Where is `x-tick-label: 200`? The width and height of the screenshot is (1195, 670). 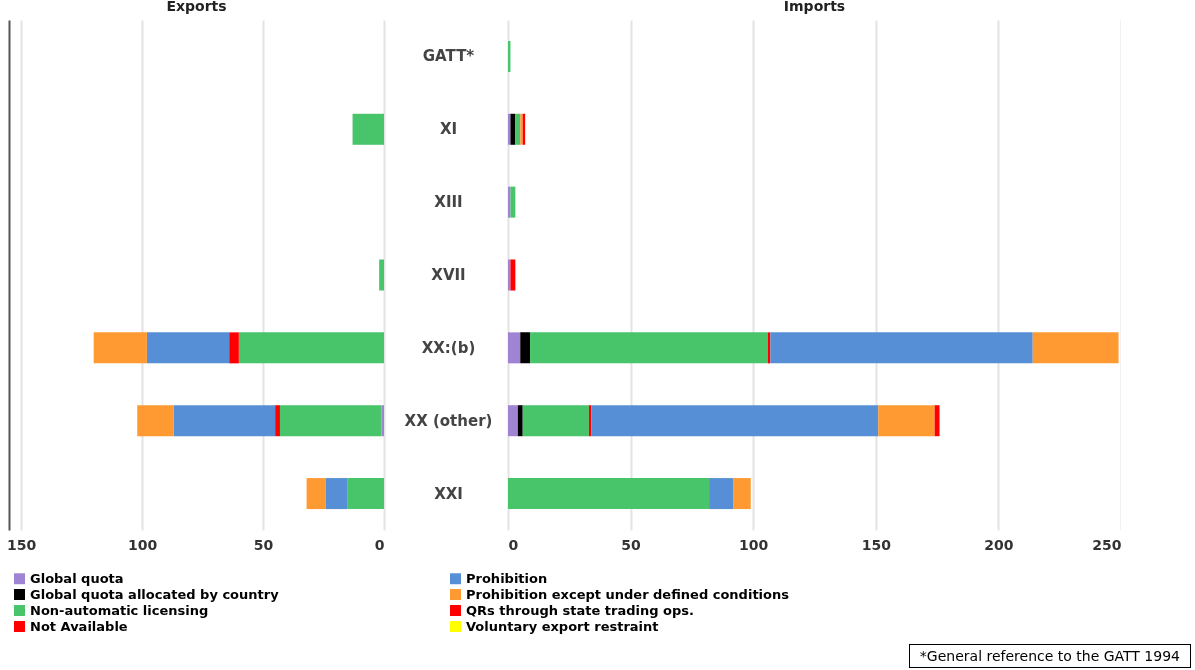 x-tick-label: 200 is located at coordinates (999, 544).